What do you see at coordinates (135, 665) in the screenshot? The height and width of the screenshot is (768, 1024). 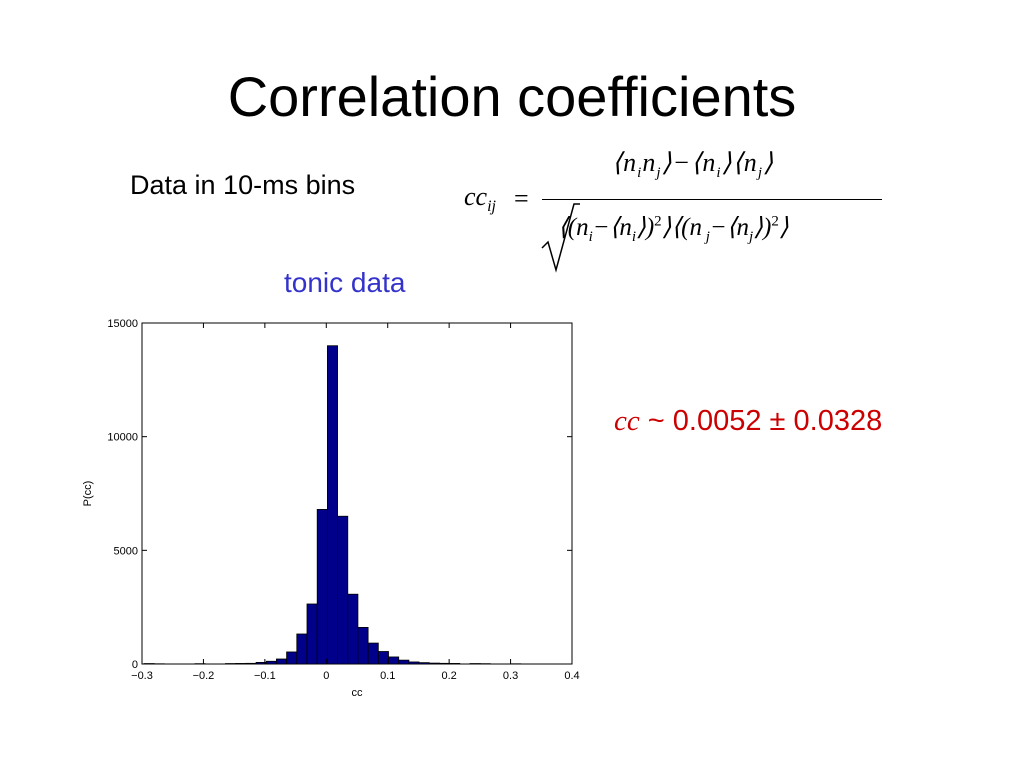 I see `y-tick-label: 0` at bounding box center [135, 665].